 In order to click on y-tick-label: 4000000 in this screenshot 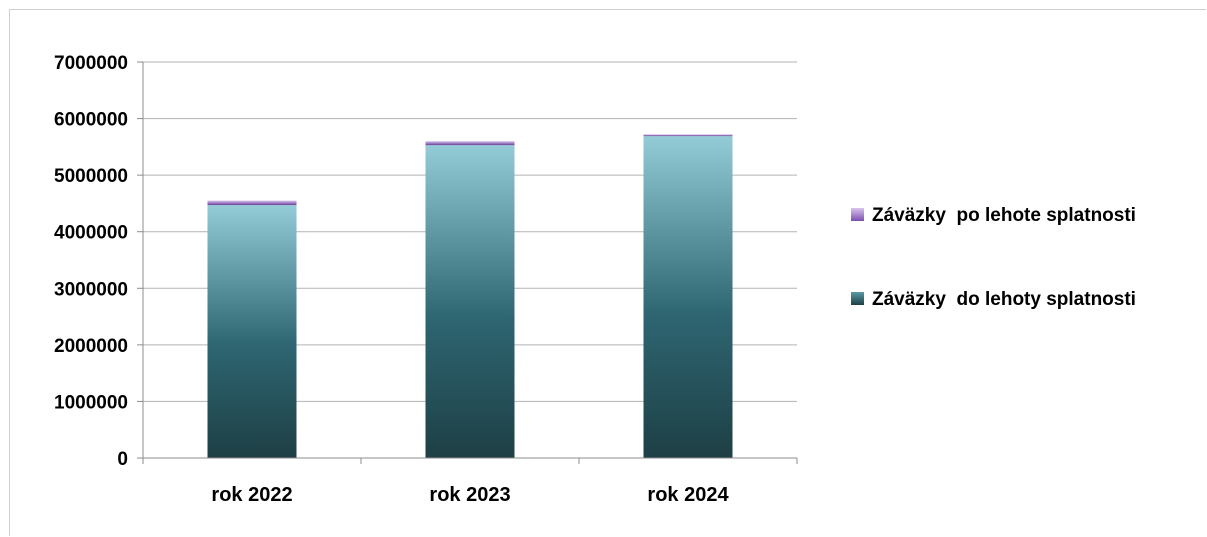, I will do `click(91, 233)`.